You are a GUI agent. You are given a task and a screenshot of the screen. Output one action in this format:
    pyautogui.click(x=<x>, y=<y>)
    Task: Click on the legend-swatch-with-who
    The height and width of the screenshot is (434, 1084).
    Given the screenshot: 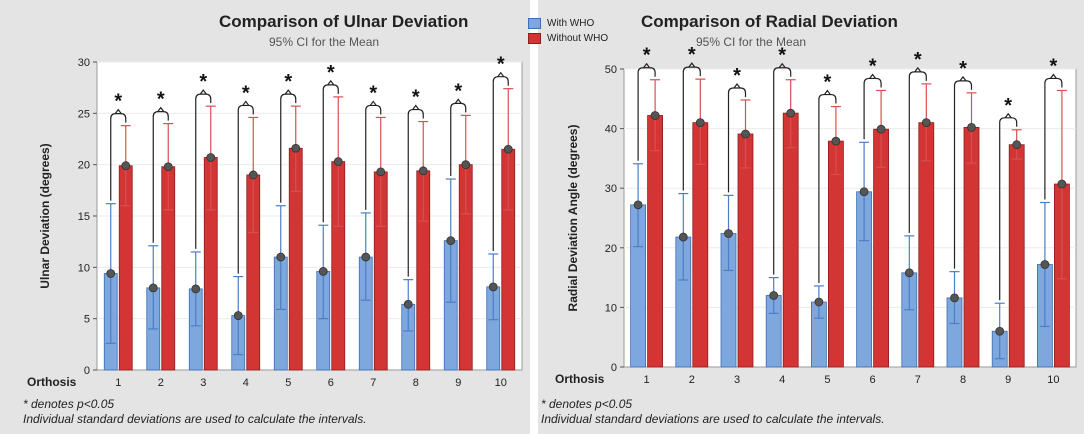 What is the action you would take?
    pyautogui.click(x=534, y=23)
    